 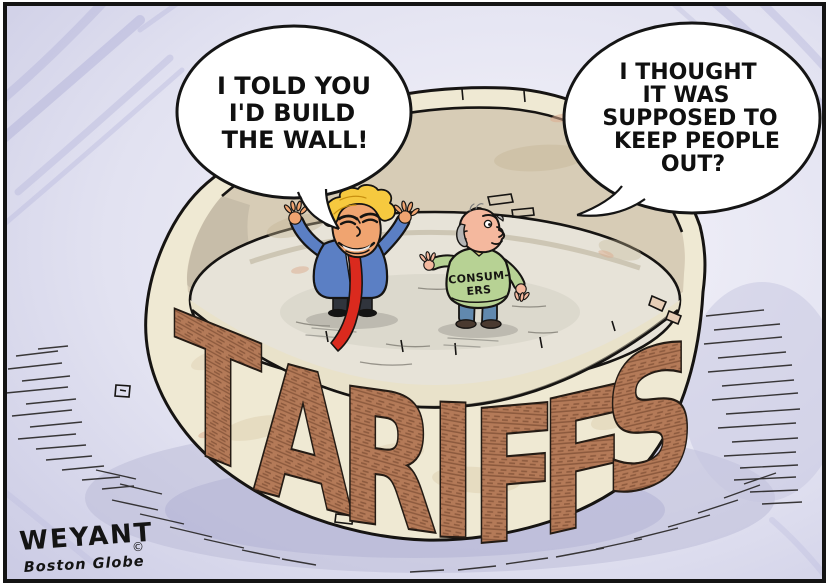 What do you see at coordinates (693, 164) in the screenshot?
I see `bubble-text-line: OUT?` at bounding box center [693, 164].